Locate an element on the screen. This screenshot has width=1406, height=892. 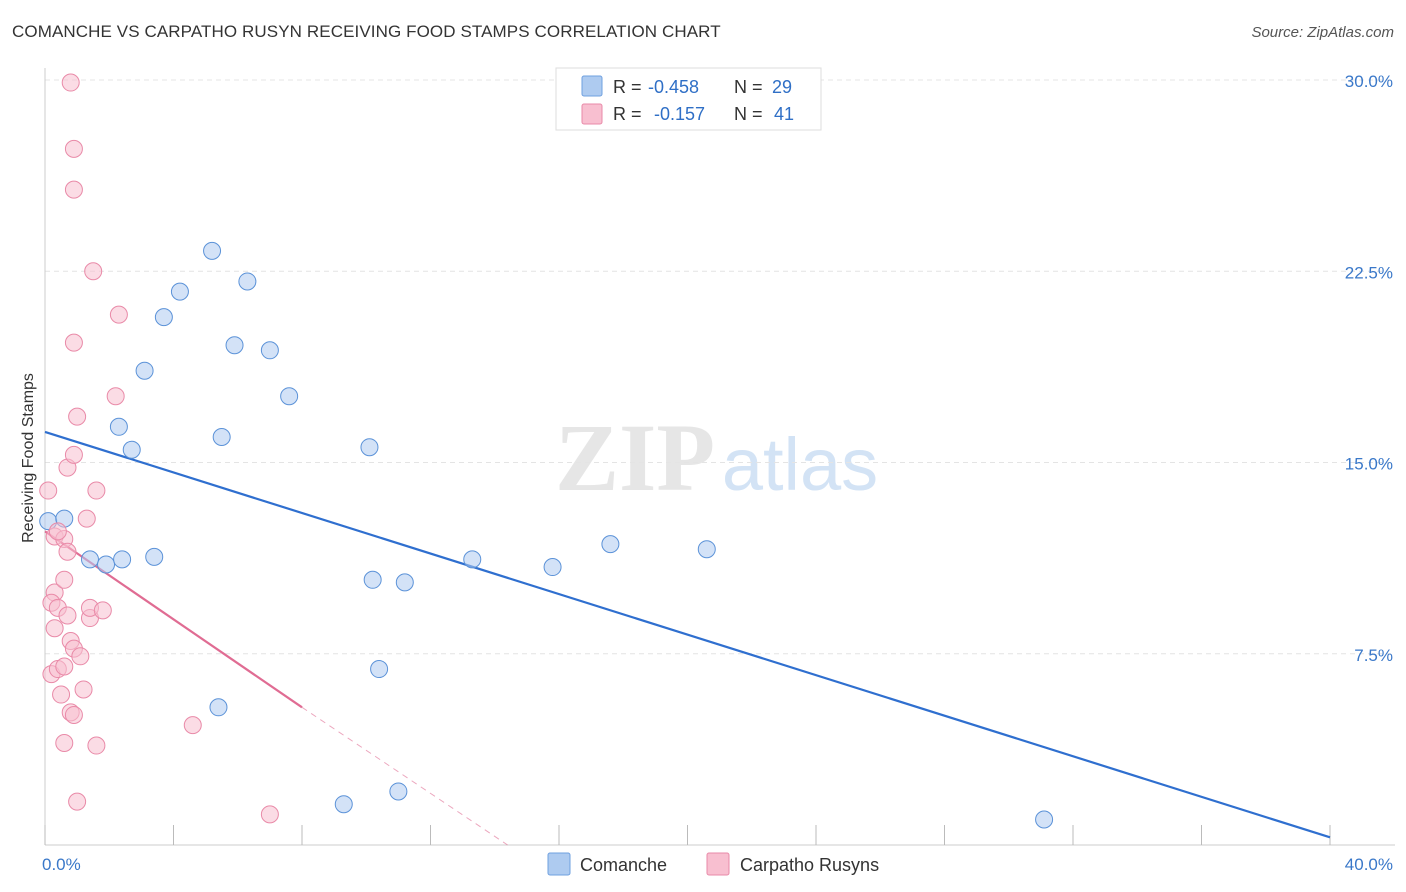
watermark-atlas: atlas is located at coordinates (800, 464).